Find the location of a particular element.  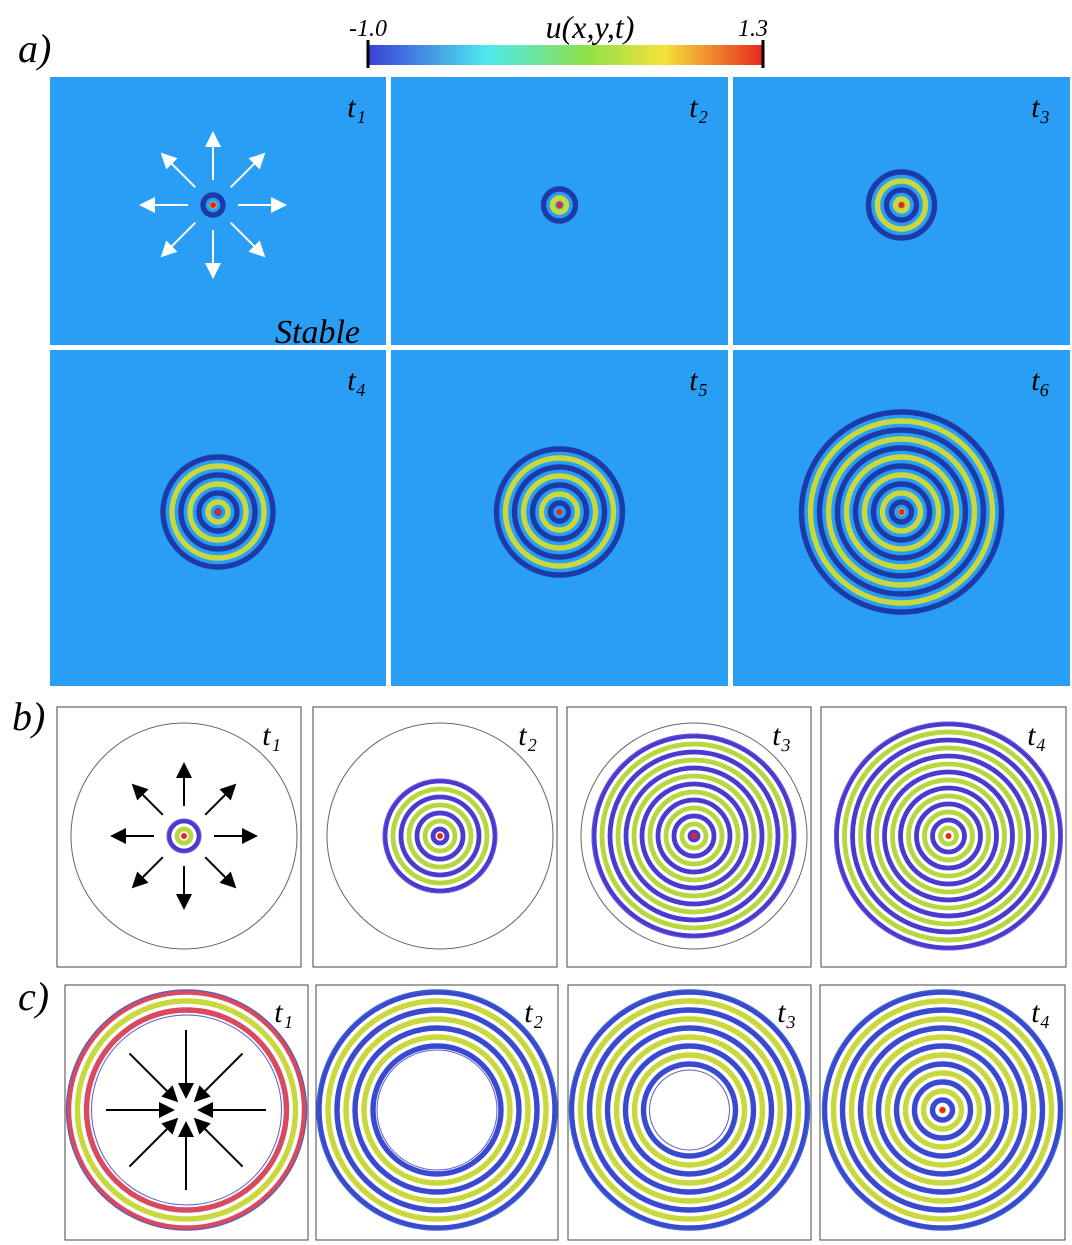

time-label: t₃ is located at coordinates (786, 1012).